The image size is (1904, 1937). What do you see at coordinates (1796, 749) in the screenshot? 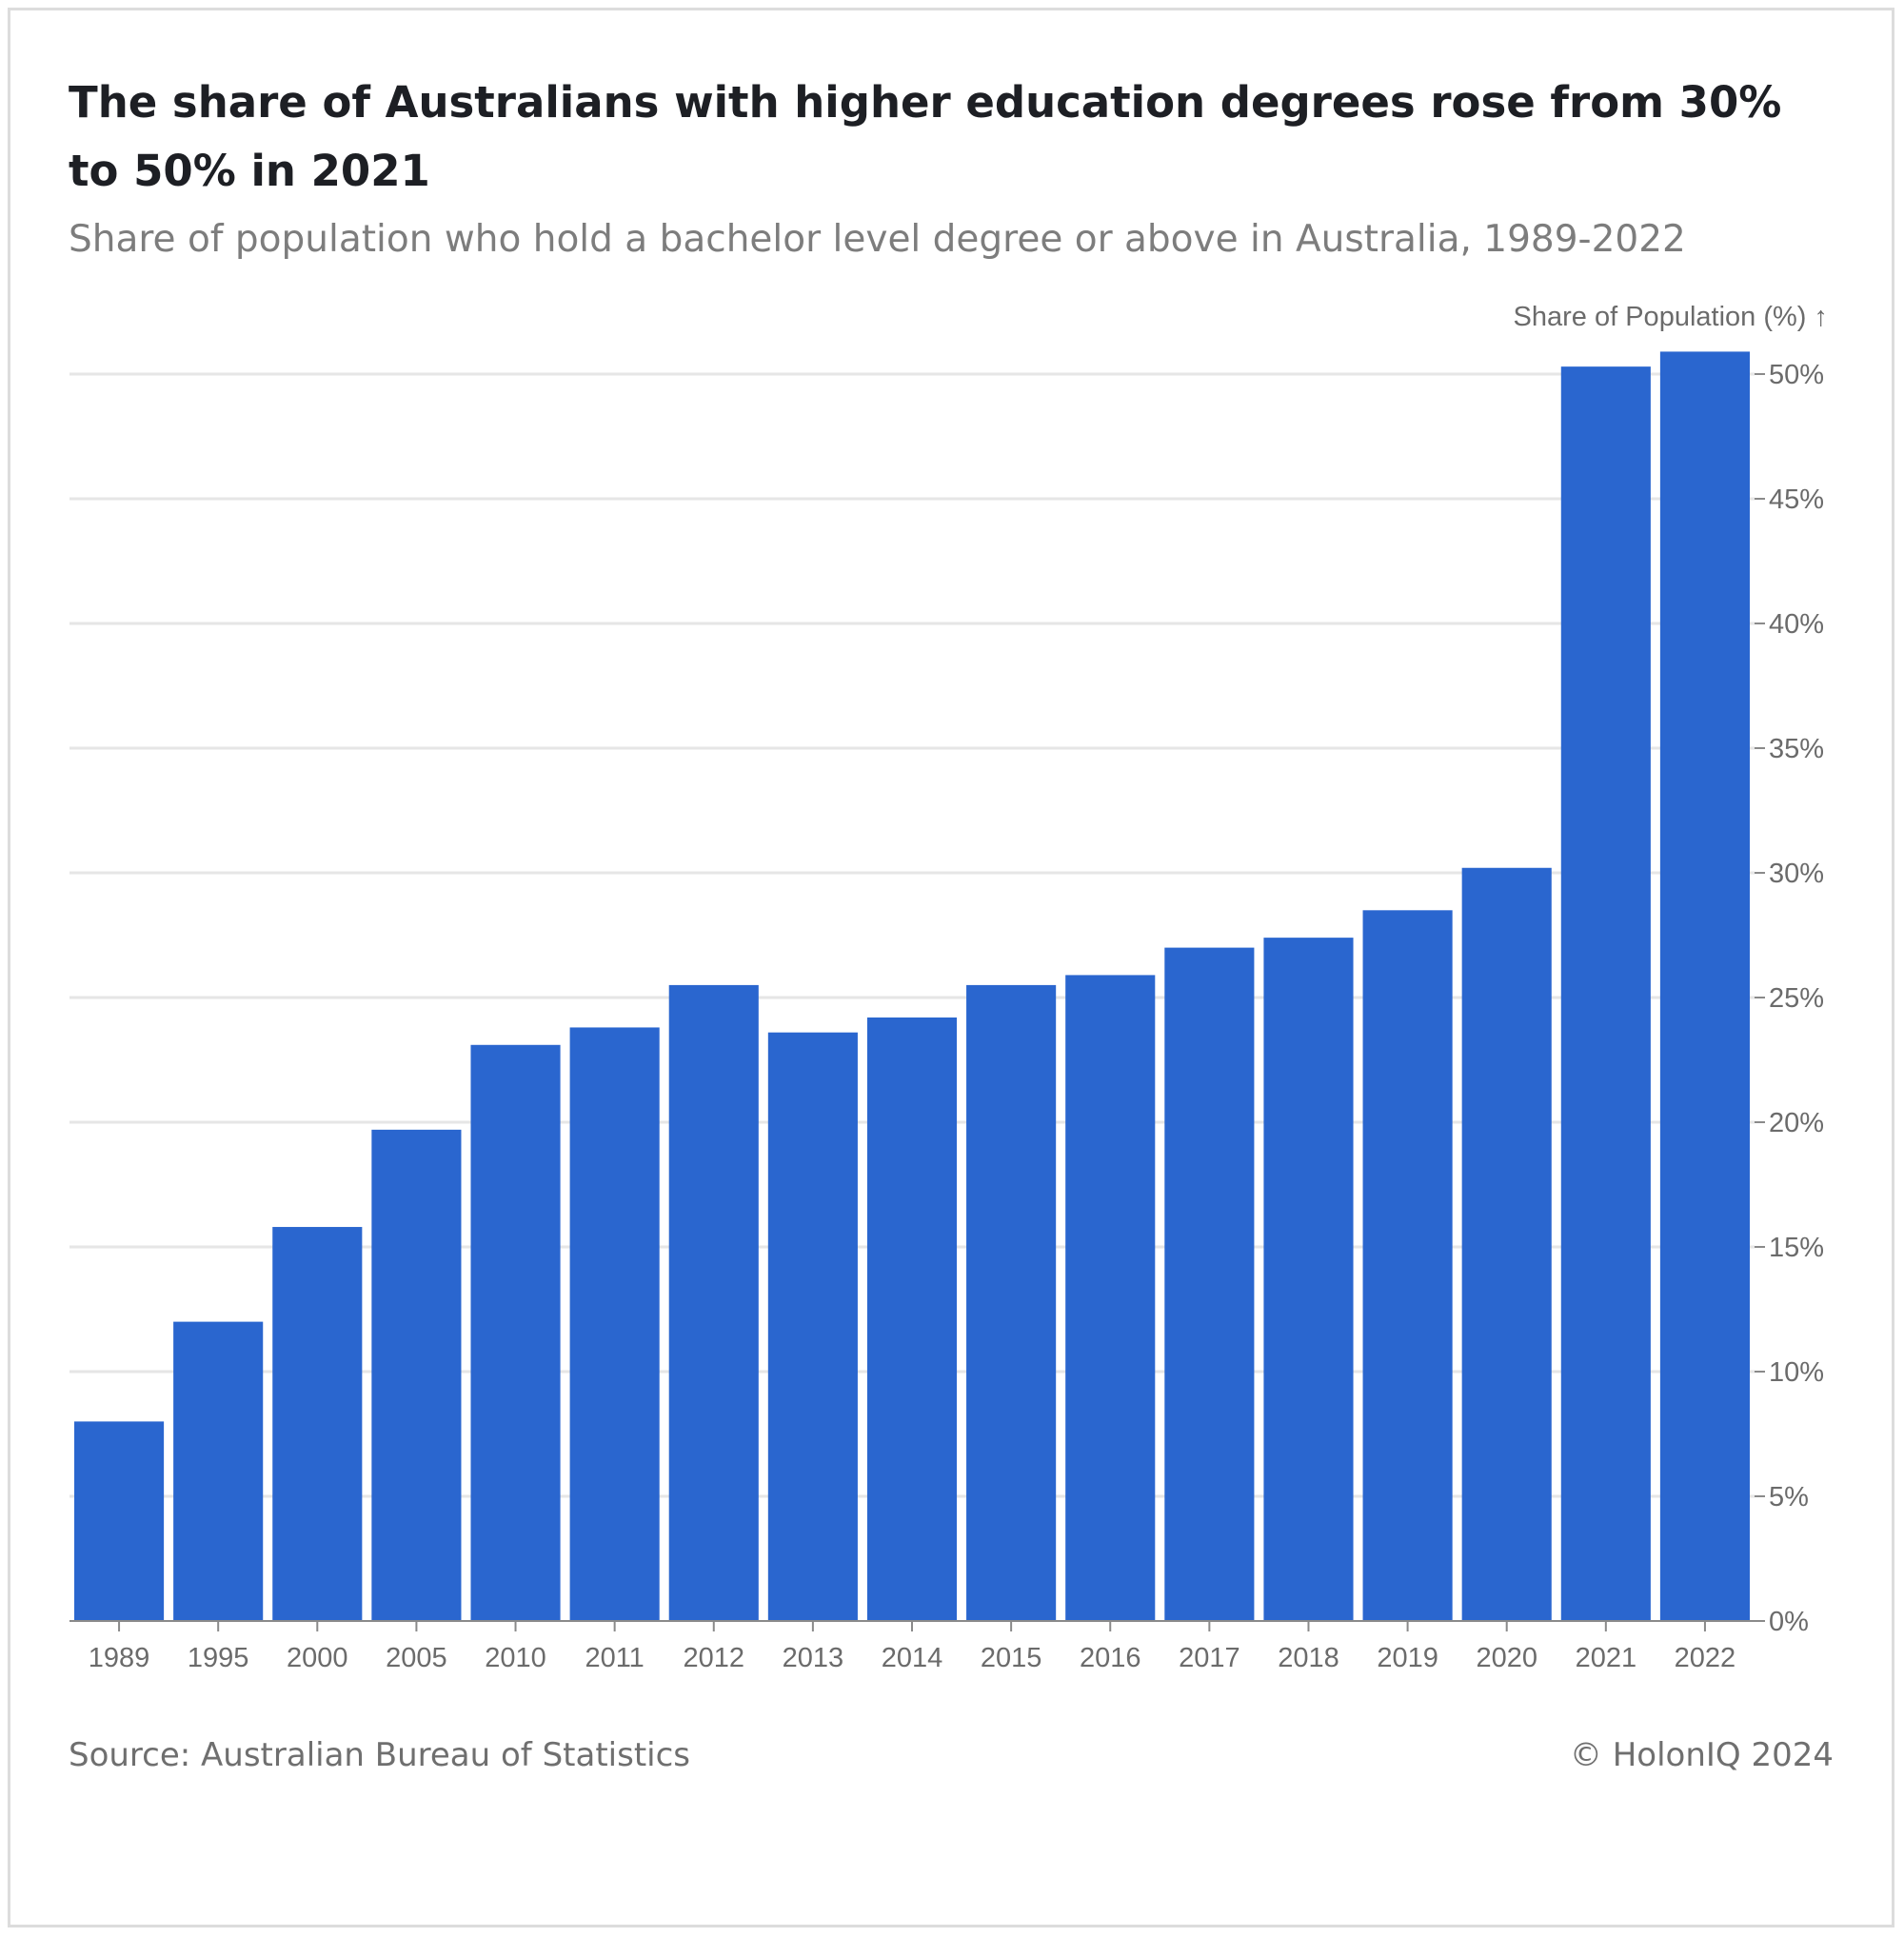
I see `y-tick-label: 35%` at bounding box center [1796, 749].